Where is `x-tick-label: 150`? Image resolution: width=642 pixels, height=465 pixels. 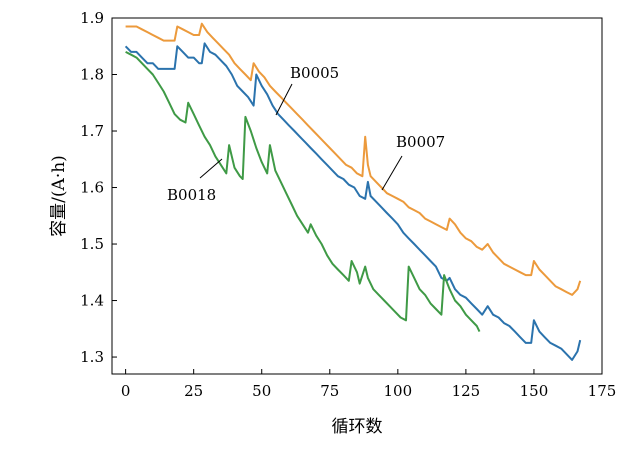 x-tick-label: 150 is located at coordinates (534, 391).